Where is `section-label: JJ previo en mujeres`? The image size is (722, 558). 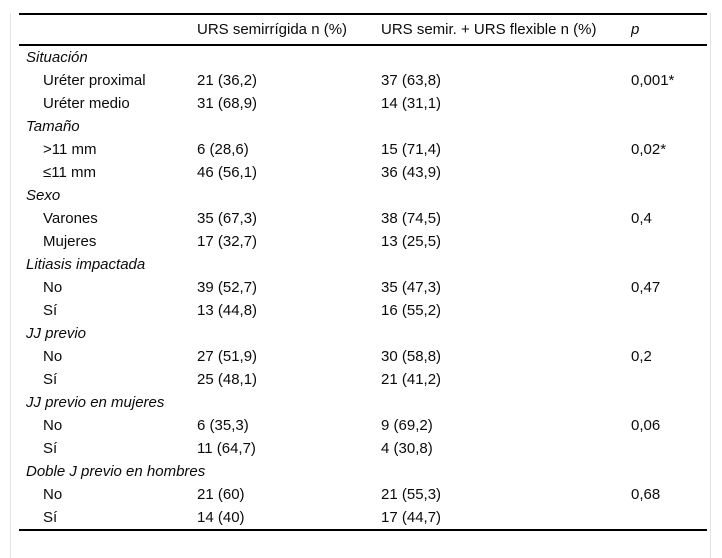
section-label: JJ previo en mujeres is located at coordinates (95, 402).